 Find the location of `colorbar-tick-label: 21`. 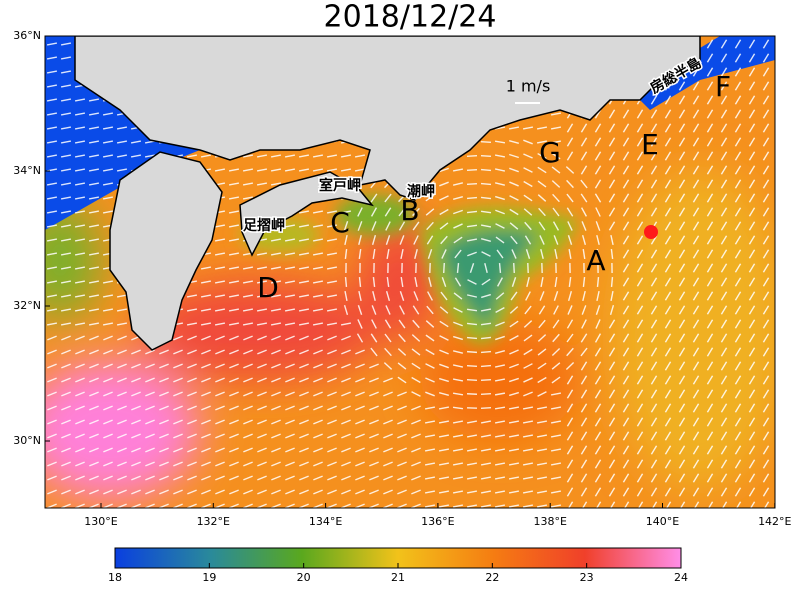

colorbar-tick-label: 21 is located at coordinates (398, 577).